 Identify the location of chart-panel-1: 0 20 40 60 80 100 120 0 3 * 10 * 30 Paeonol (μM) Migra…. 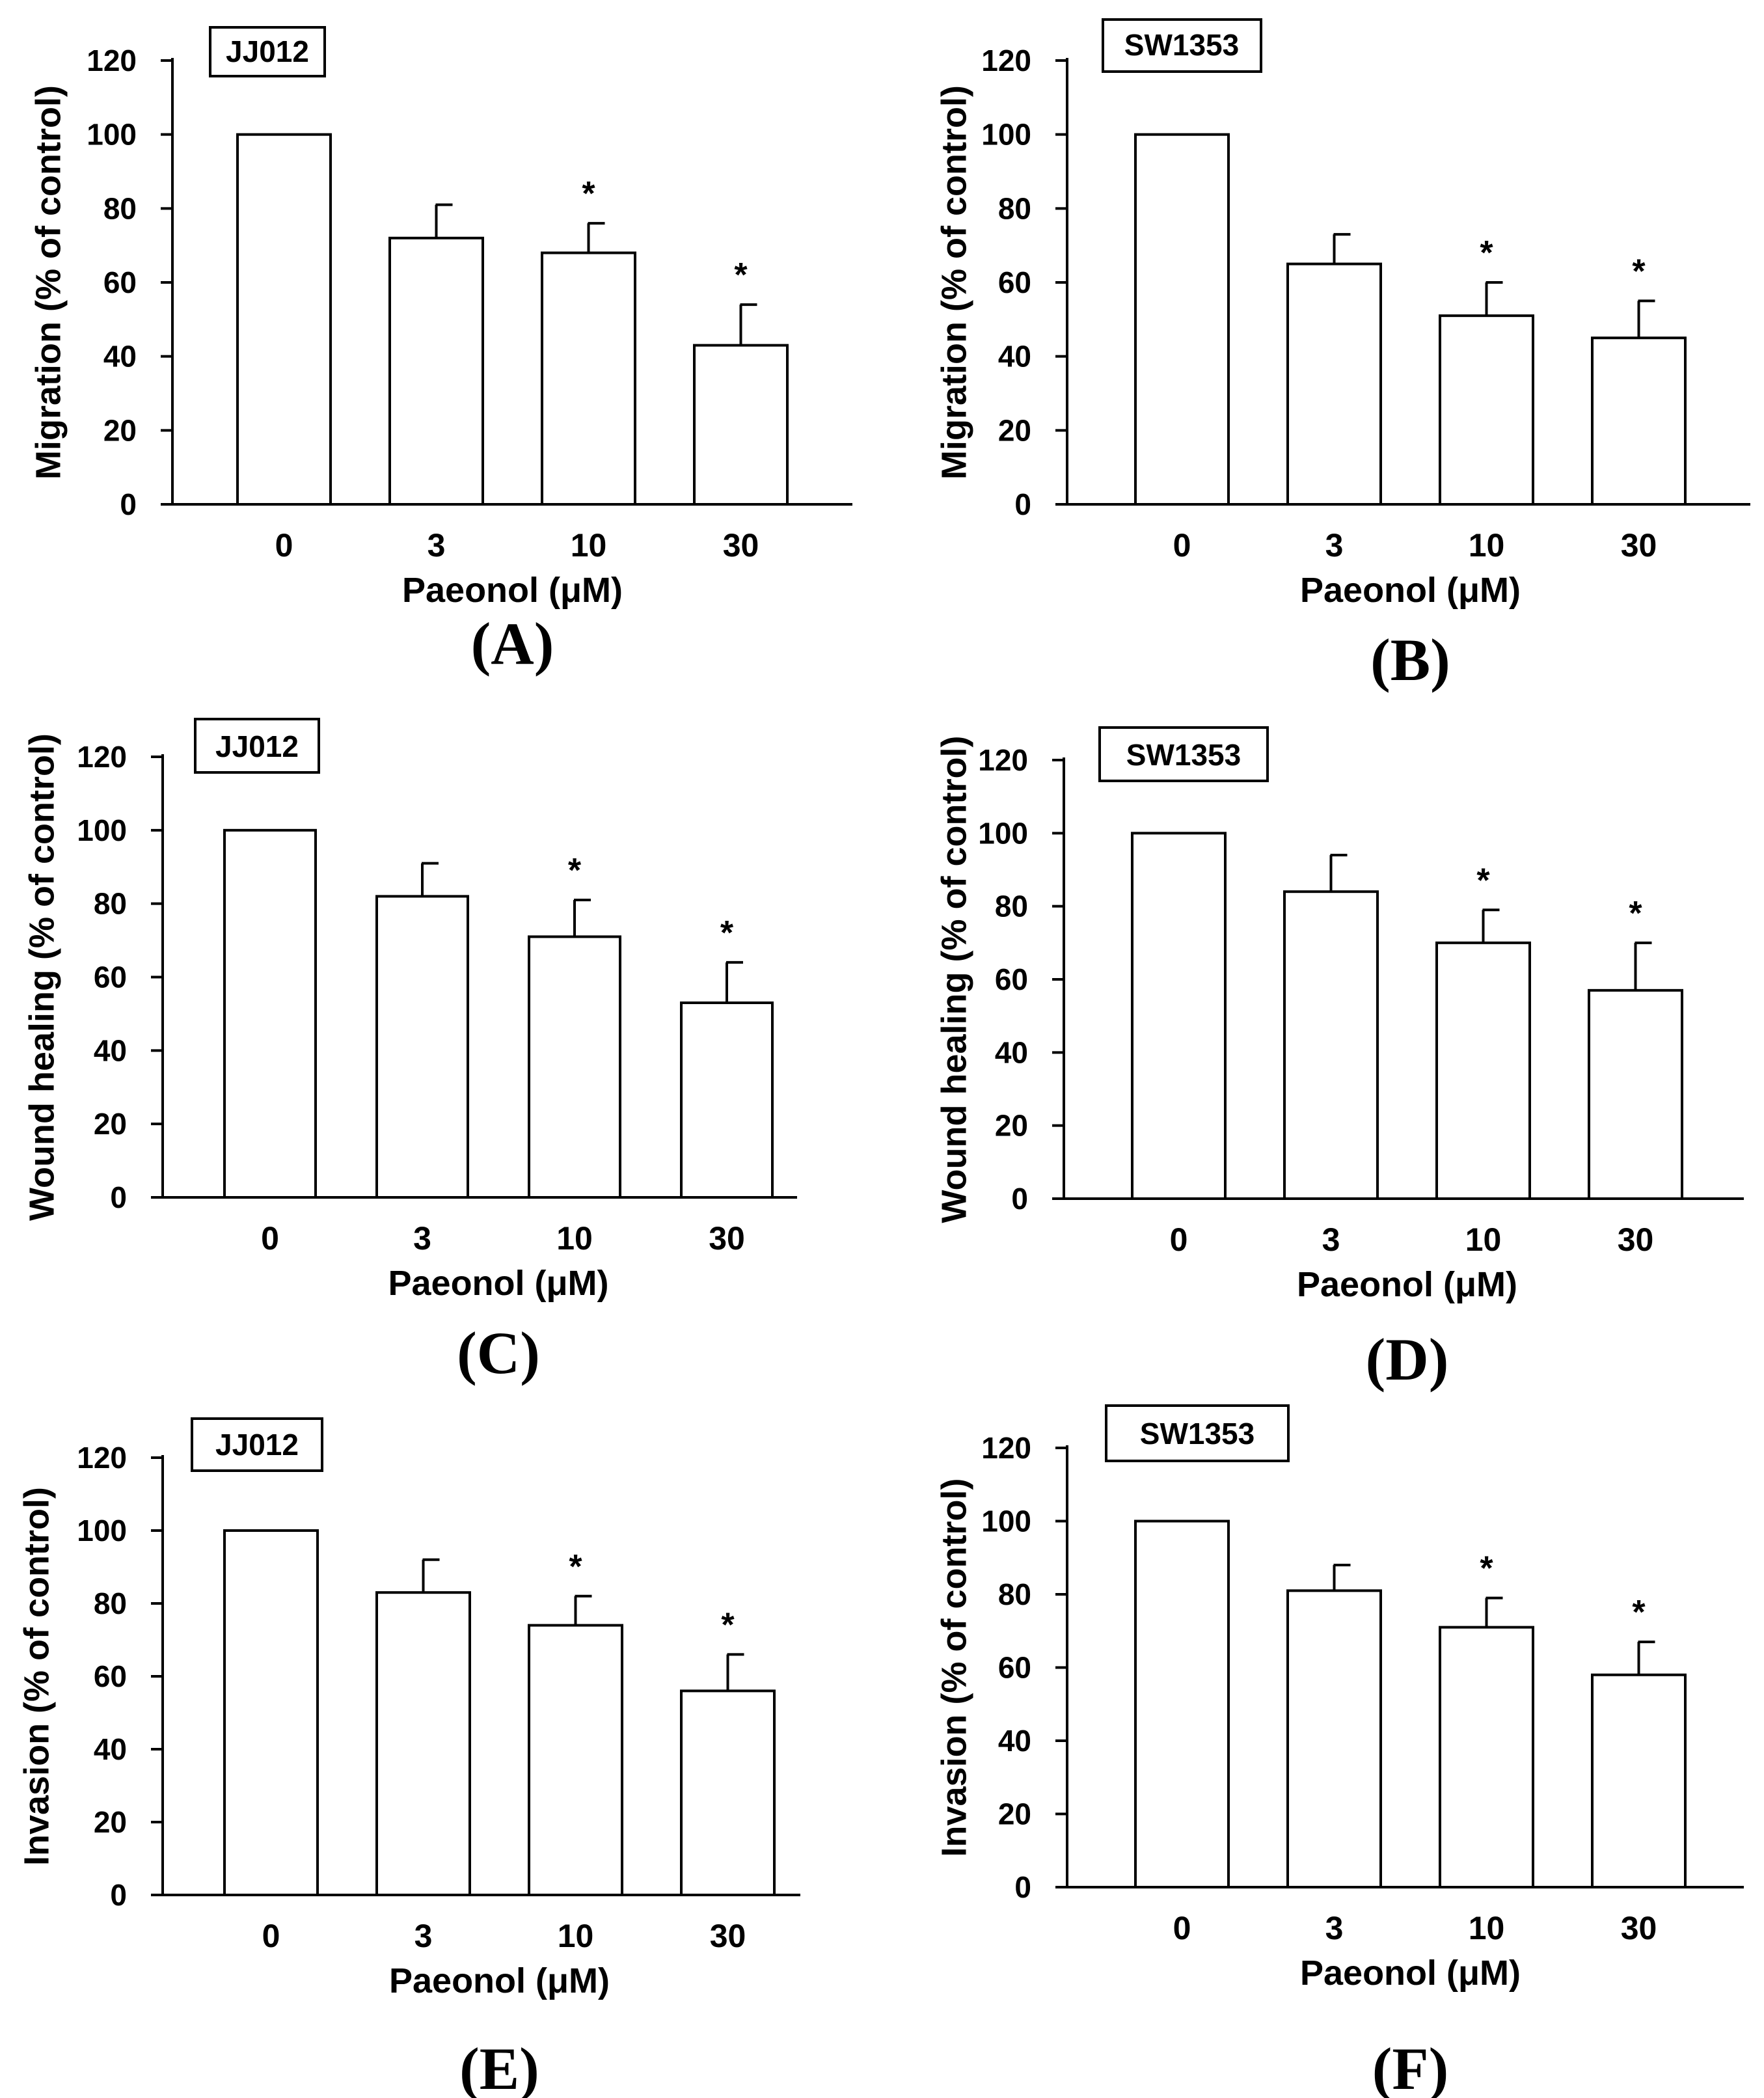
(440, 351).